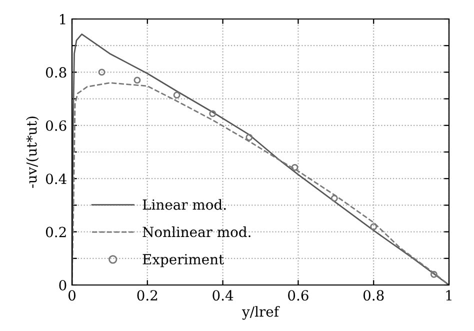  I want to click on legend-label: Nonlinear mod., so click(196, 232).